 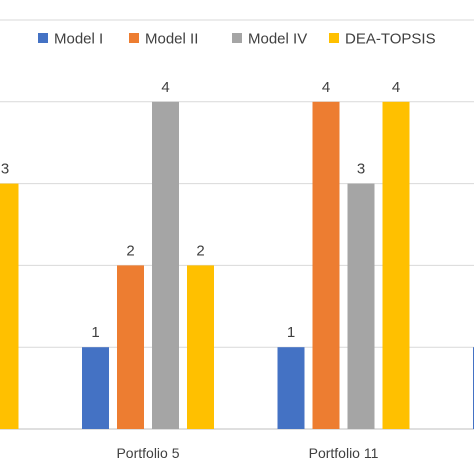 I want to click on legend-label: Model I, so click(x=78, y=39).